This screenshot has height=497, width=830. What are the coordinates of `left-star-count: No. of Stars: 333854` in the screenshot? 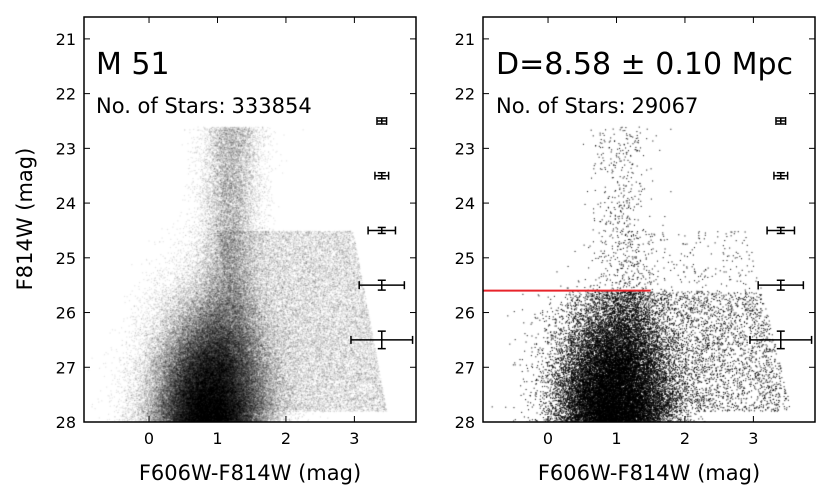 It's located at (204, 106).